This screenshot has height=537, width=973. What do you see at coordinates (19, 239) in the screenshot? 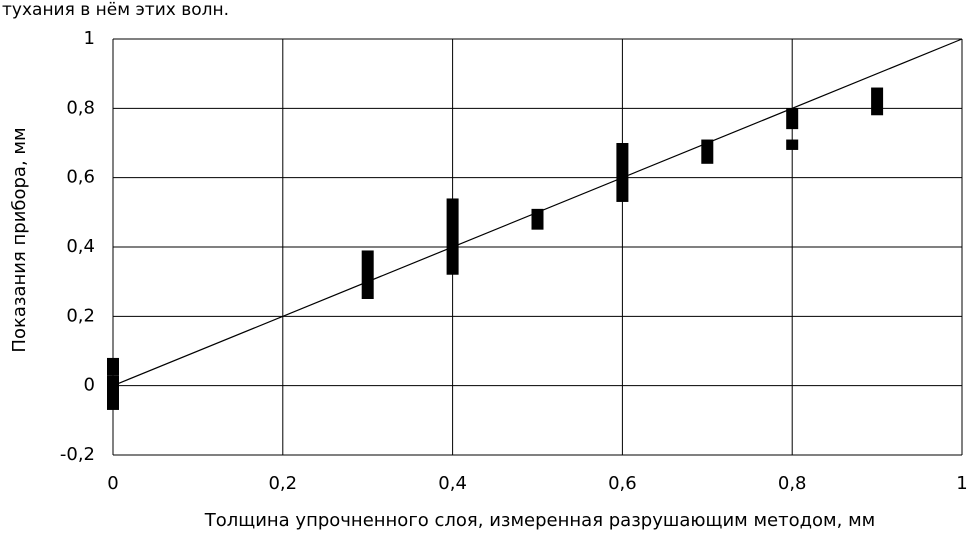
I see `y-axis-label: Показания прибора, мм` at bounding box center [19, 239].